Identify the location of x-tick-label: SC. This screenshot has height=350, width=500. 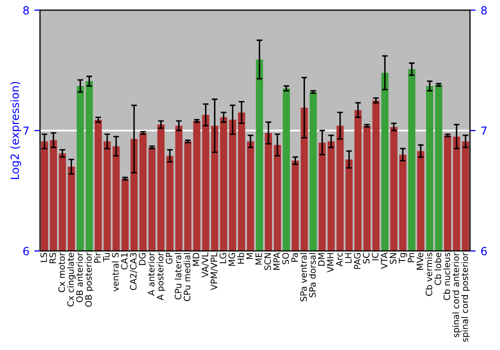
(366, 258).